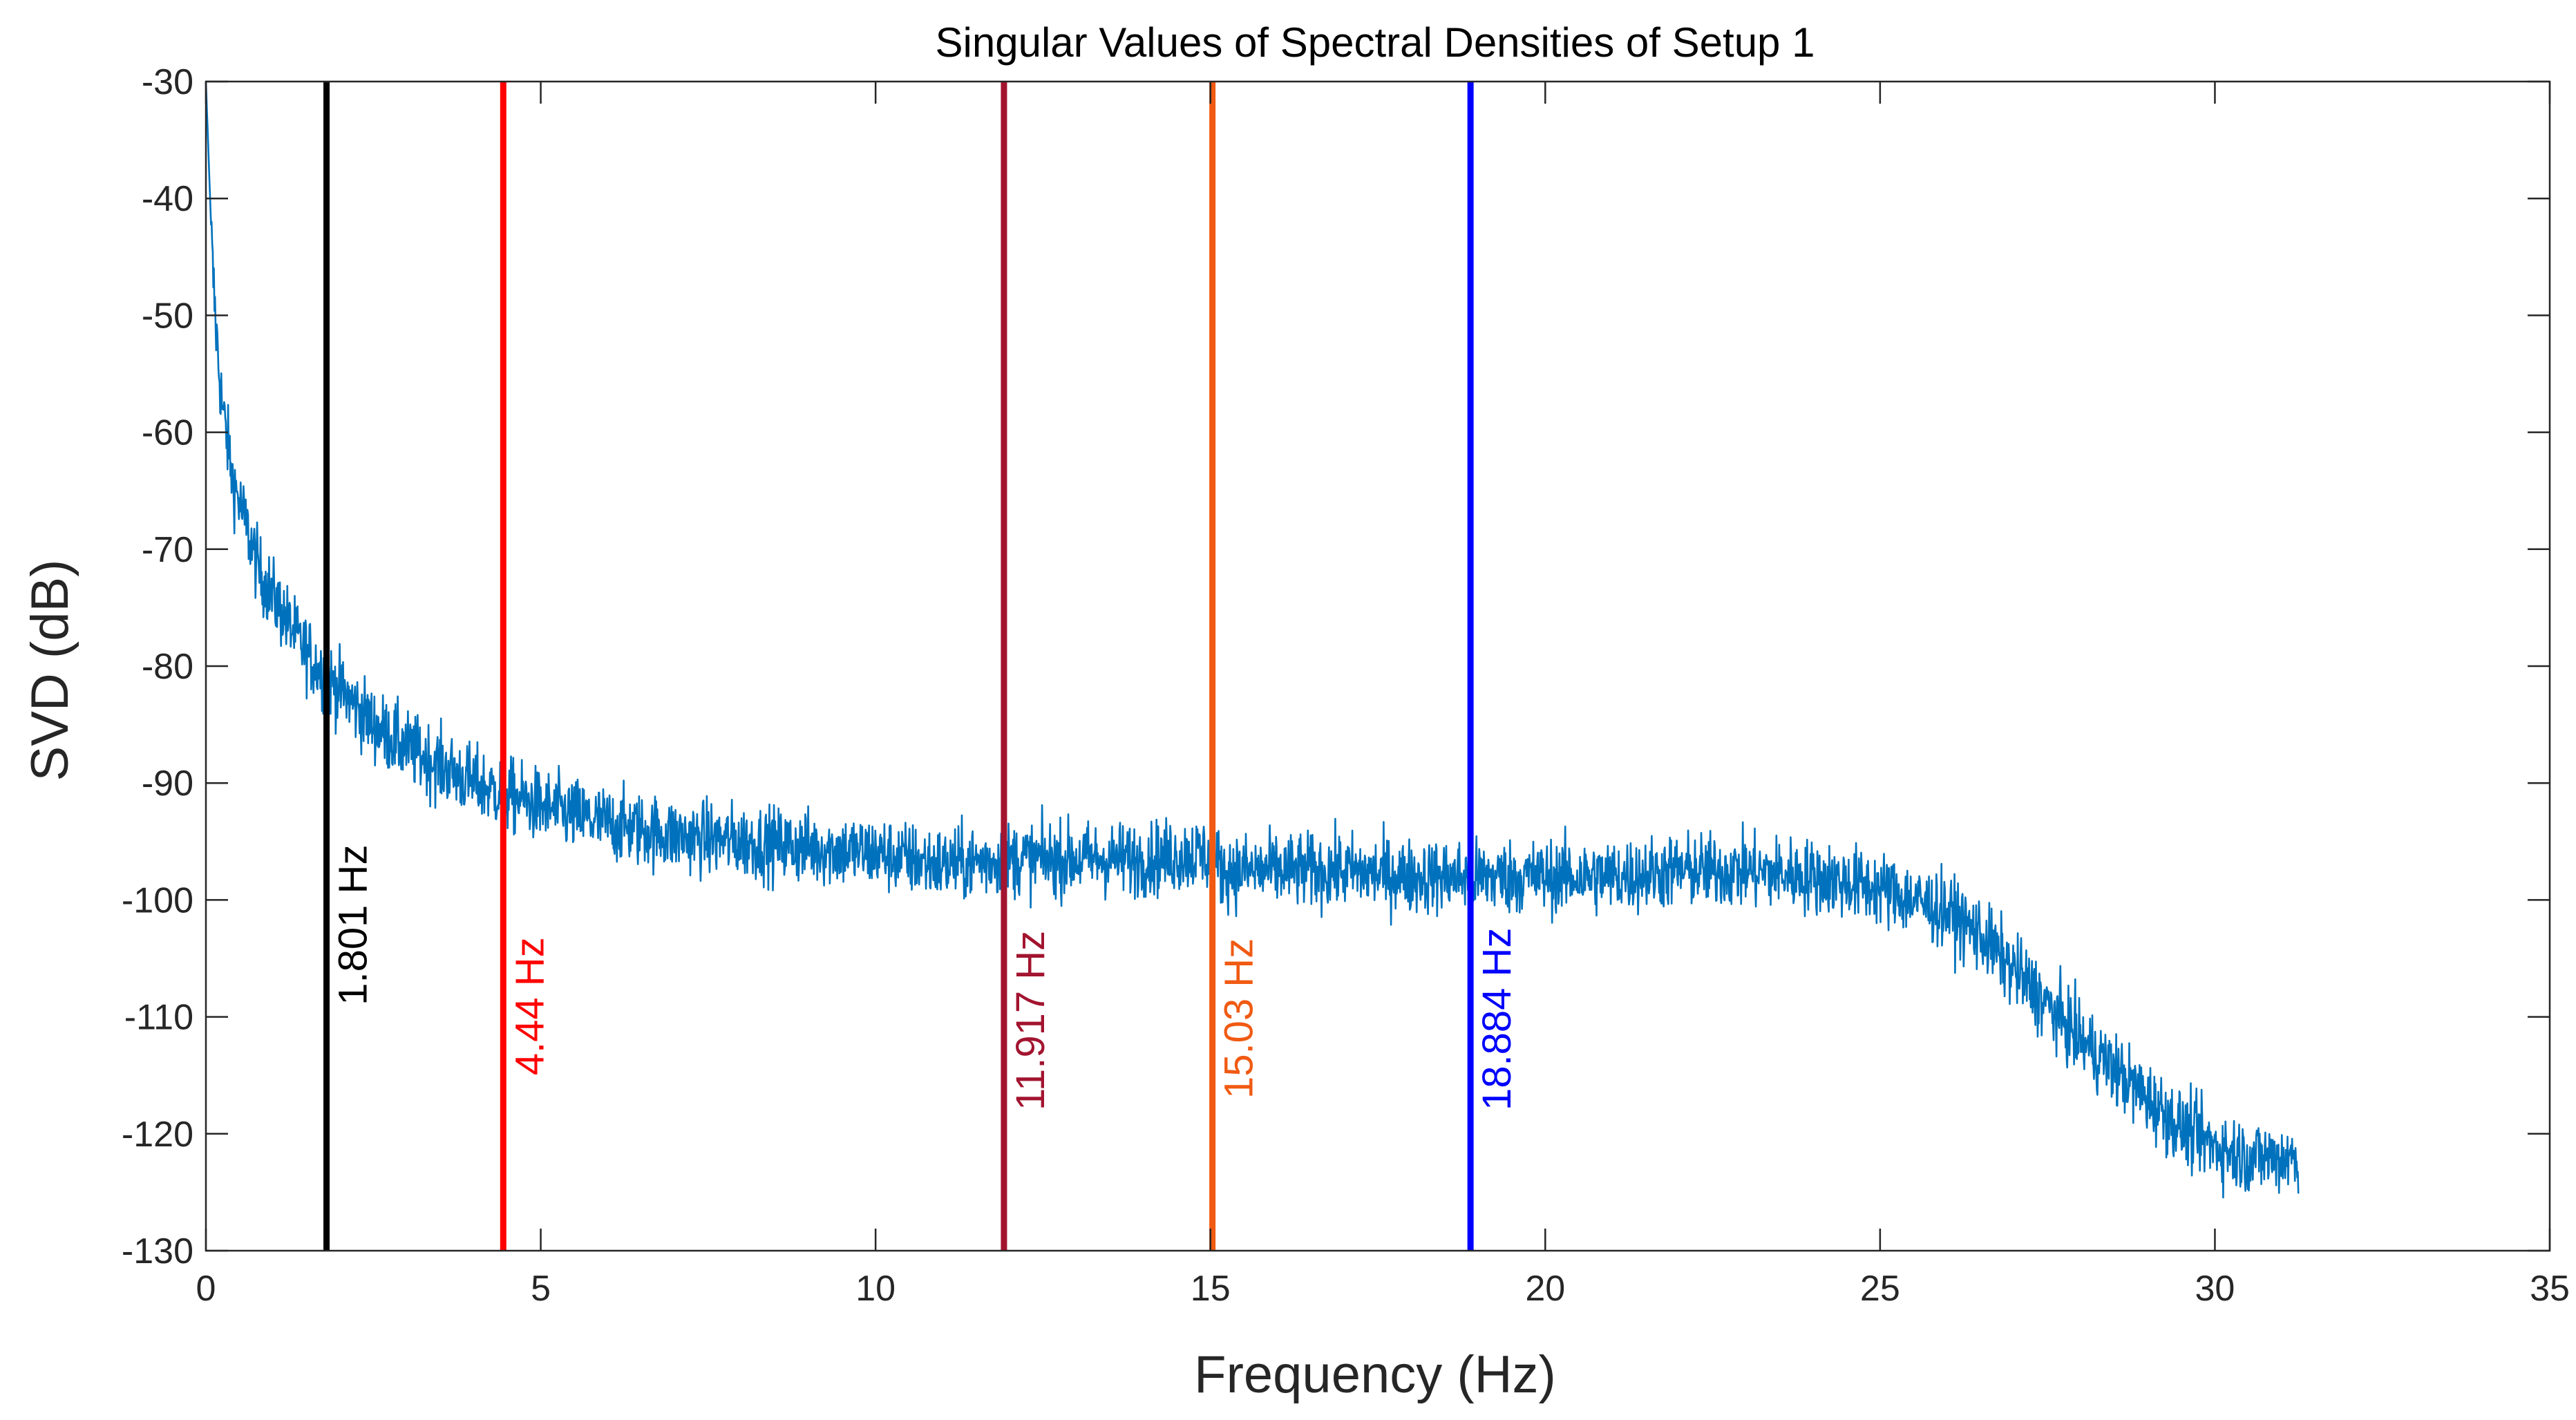 This screenshot has width=2576, height=1420. I want to click on x-tick-label: 5, so click(541, 1289).